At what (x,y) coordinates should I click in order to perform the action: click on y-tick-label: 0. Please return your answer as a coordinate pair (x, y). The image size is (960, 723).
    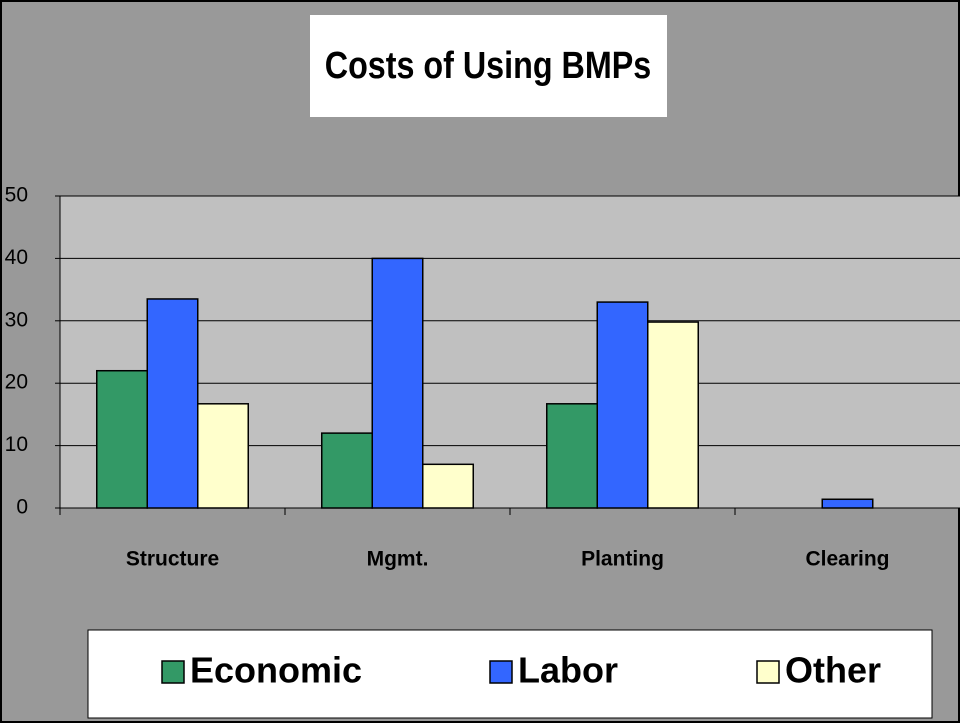
    Looking at the image, I should click on (22, 507).